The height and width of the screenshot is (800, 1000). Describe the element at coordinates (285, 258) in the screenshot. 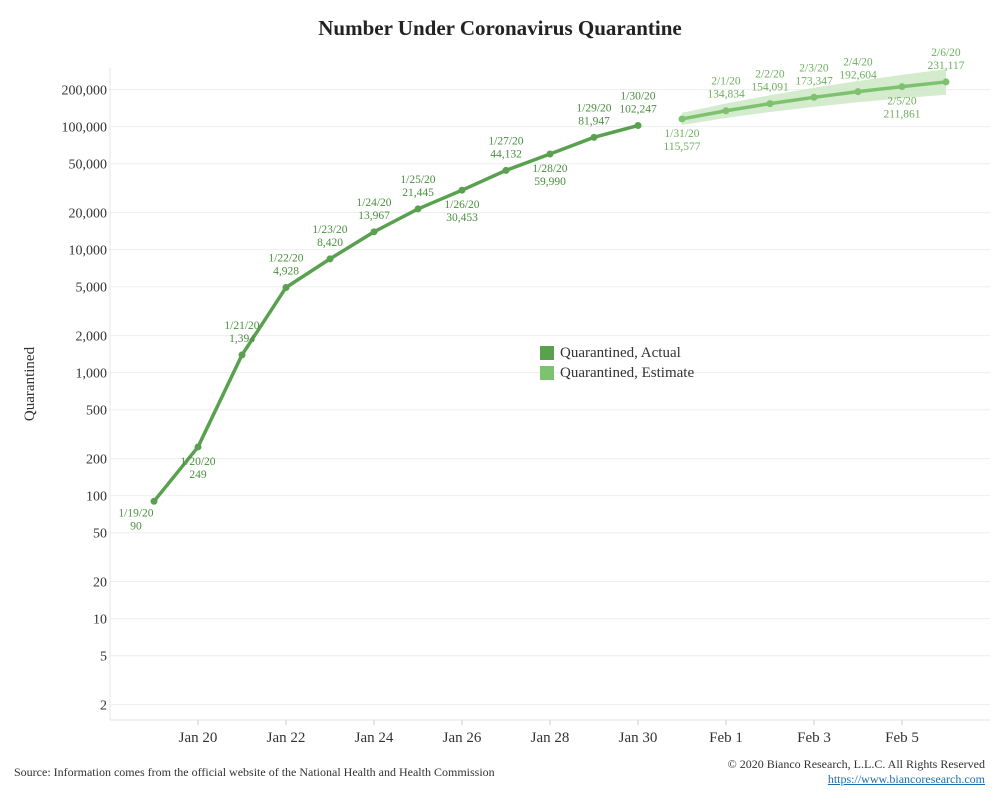

I see `actual-date-label: 1/22/20` at that location.